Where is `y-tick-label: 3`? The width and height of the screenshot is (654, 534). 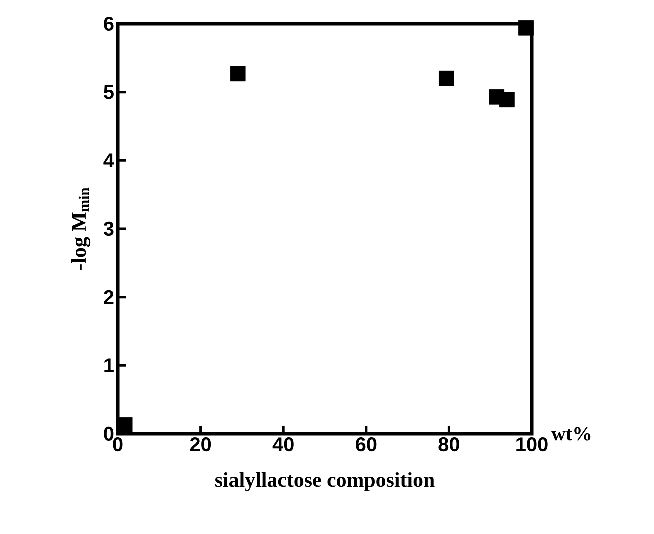 y-tick-label: 3 is located at coordinates (109, 229).